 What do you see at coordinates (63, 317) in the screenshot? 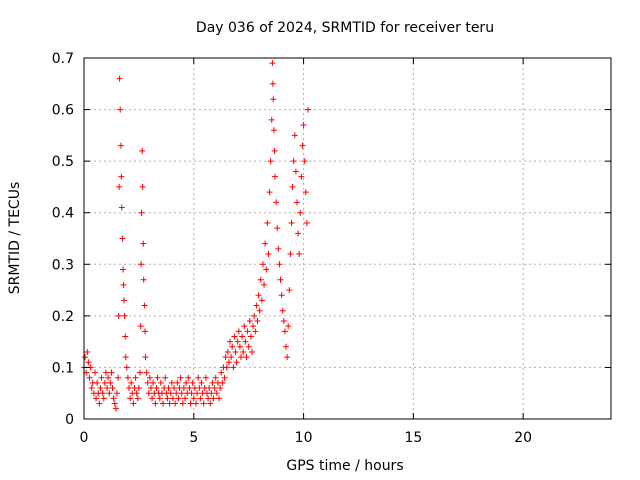
I see `y-tick-label: 0.2` at bounding box center [63, 317].